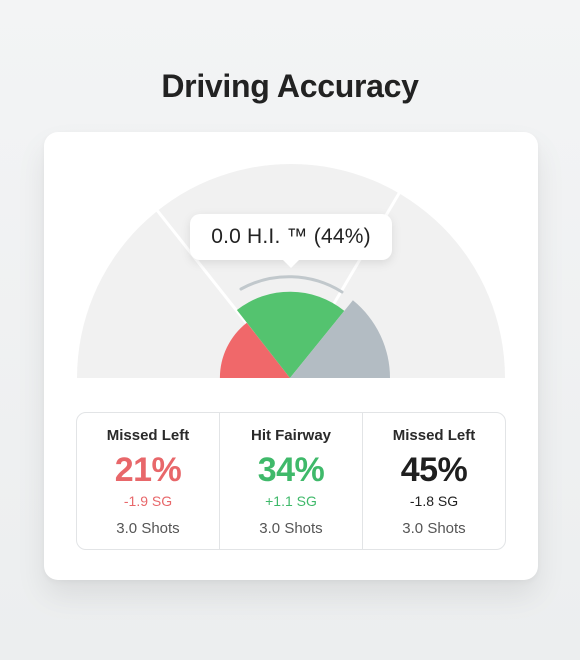 This screenshot has height=660, width=580. I want to click on stat-missed-left: Missed Left 21% -1.9 SG 3.0 Shots, so click(148, 481).